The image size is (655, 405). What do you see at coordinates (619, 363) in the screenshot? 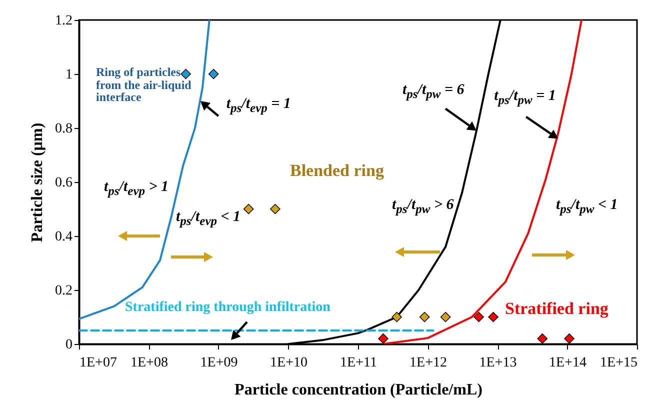
I see `x-tick-label: 1E+15` at bounding box center [619, 363].